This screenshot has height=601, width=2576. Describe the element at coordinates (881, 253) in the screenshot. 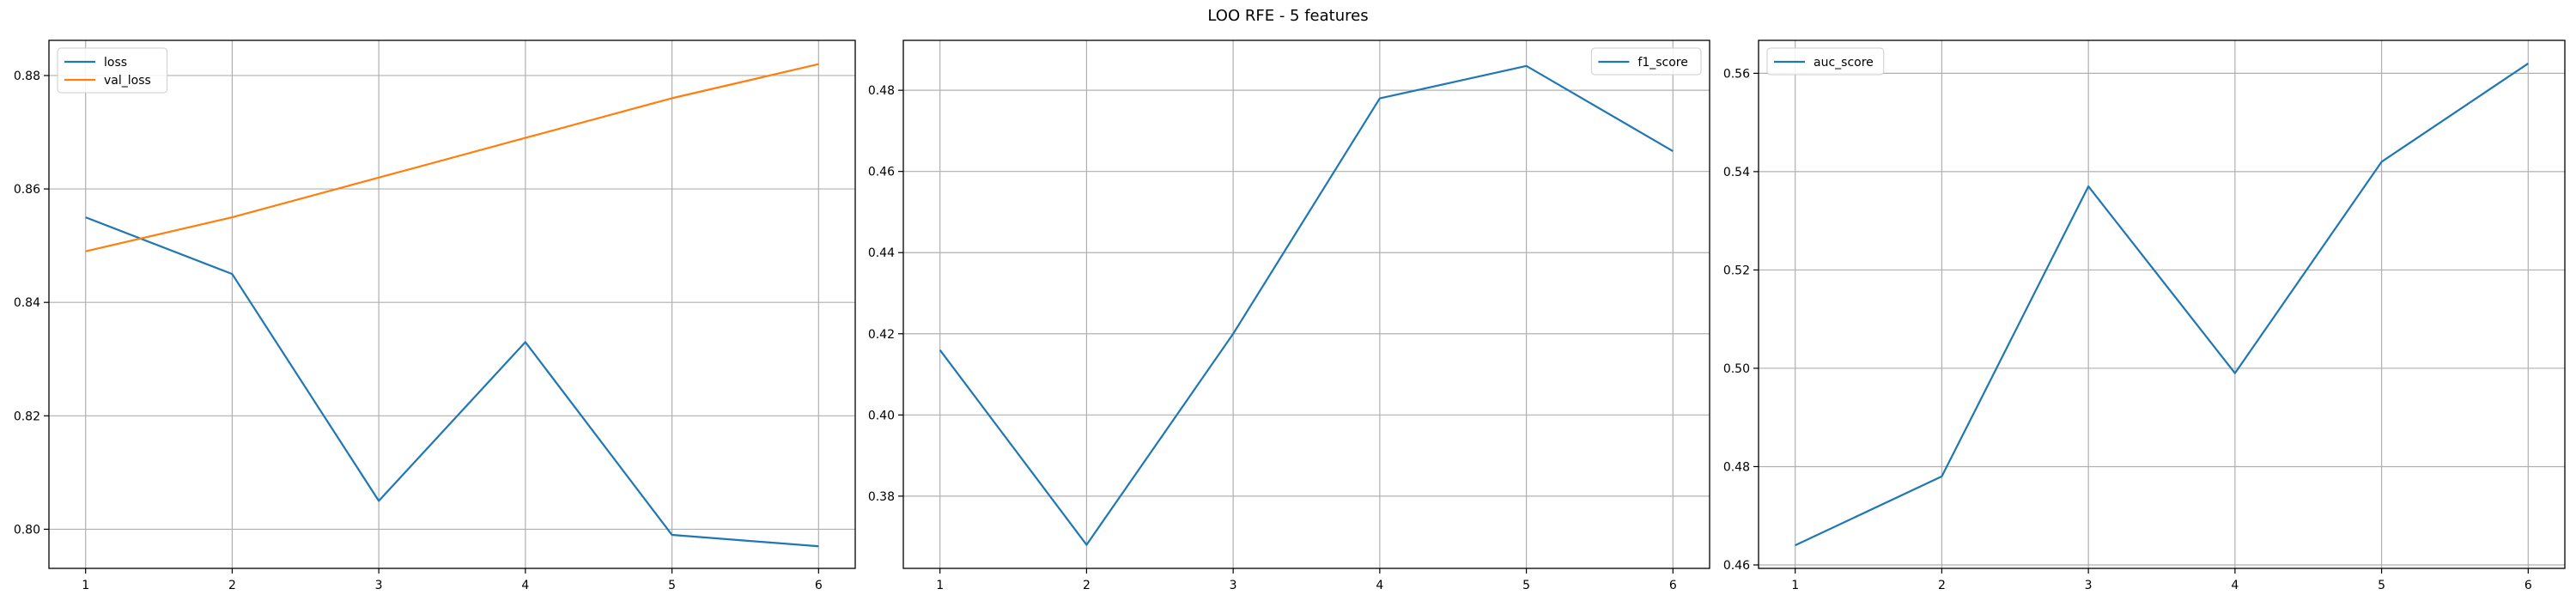

I see `y-tick-label: 0.44` at that location.